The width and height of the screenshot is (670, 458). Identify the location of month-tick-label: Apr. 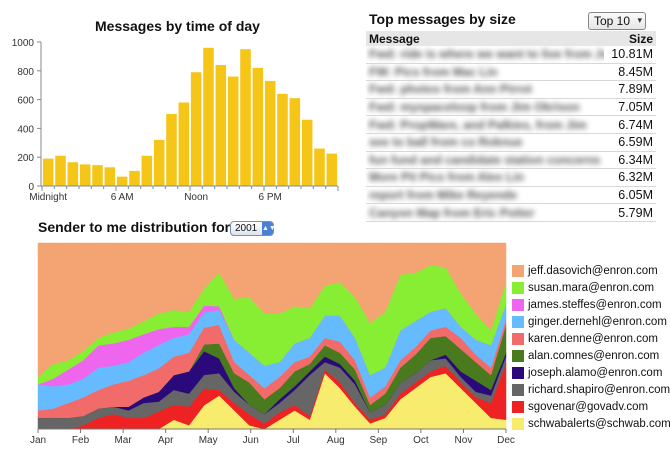
(166, 440).